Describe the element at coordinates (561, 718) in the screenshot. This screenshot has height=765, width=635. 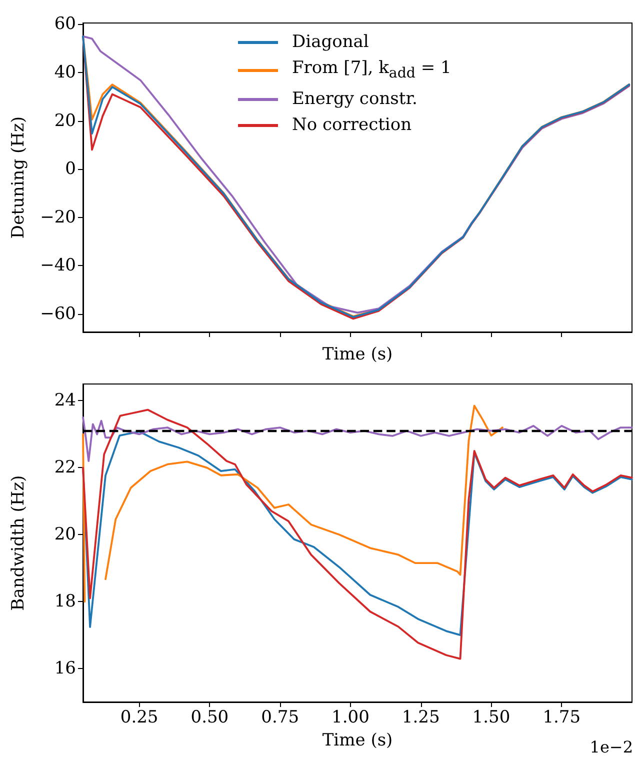
I see `x-tick-label: 1.75` at that location.